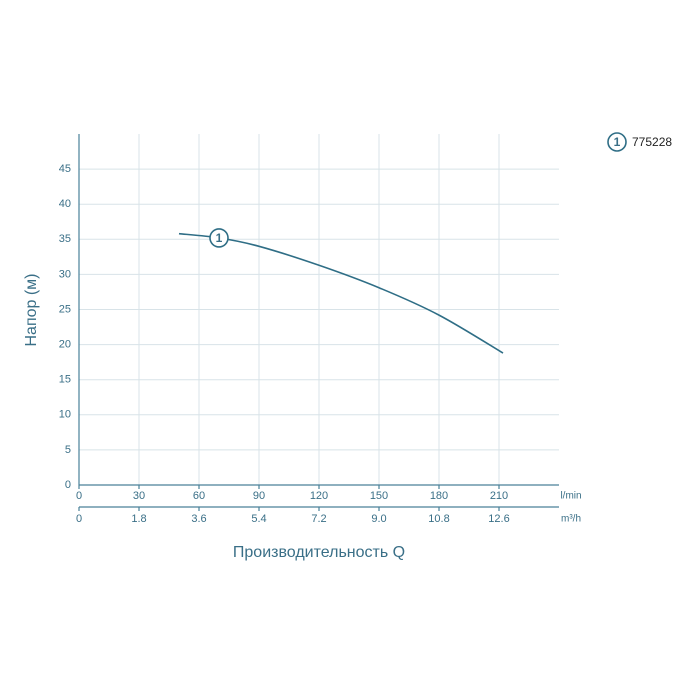 Image resolution: width=700 pixels, height=700 pixels. I want to click on x-axis-label: Производительность Q, so click(319, 552).